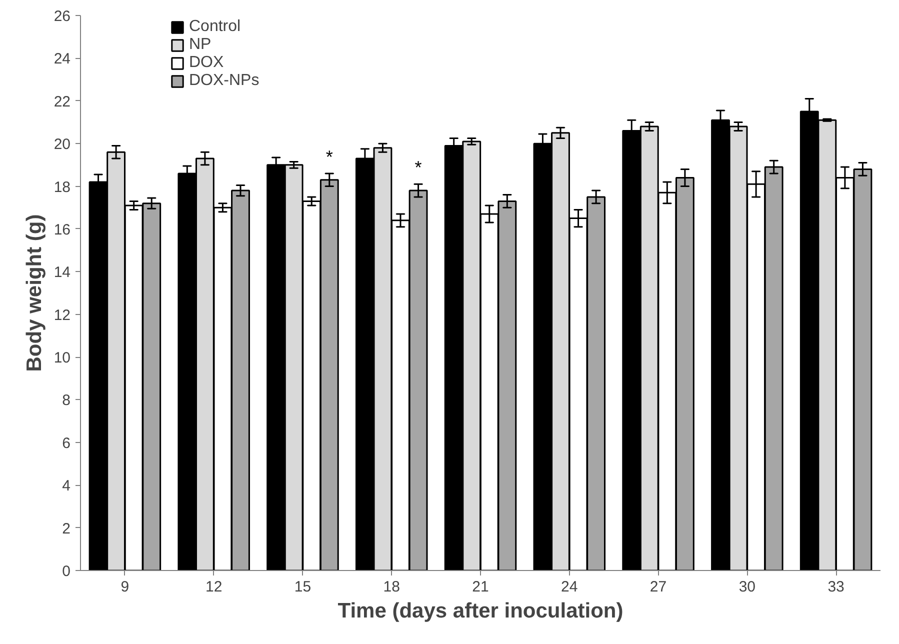 This screenshot has height=644, width=899. Describe the element at coordinates (62, 229) in the screenshot. I see `y-tick-label: 16` at that location.